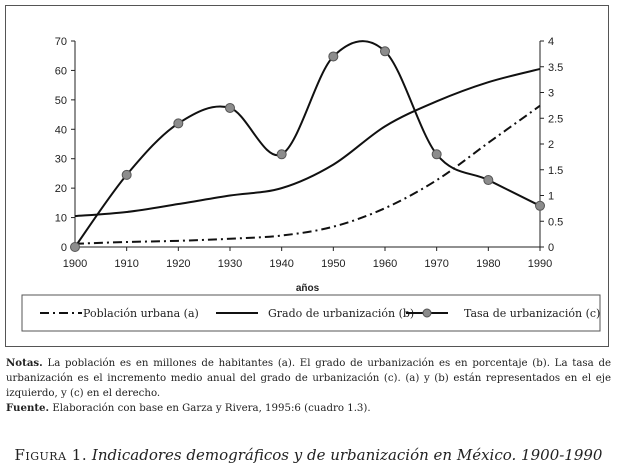 The height and width of the screenshot is (471, 617). I want to click on x-tick-label: 1950, so click(333, 264).